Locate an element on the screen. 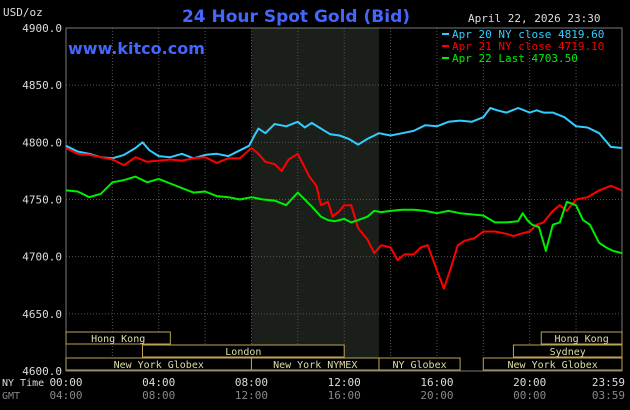  y-tick-label: 4850.0 is located at coordinates (42, 85).